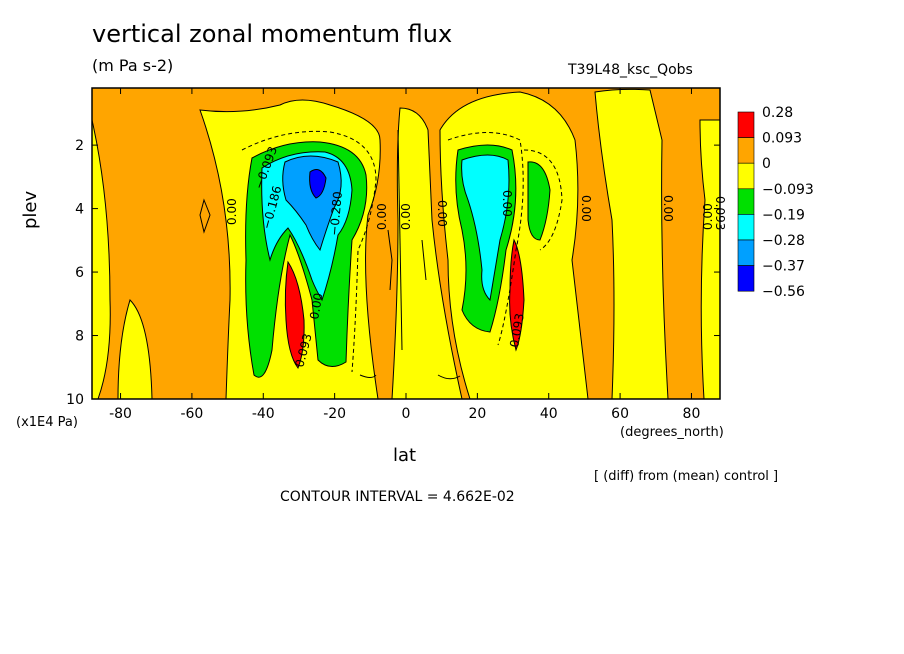  I want to click on colorbar-label: −0.28, so click(783, 241).